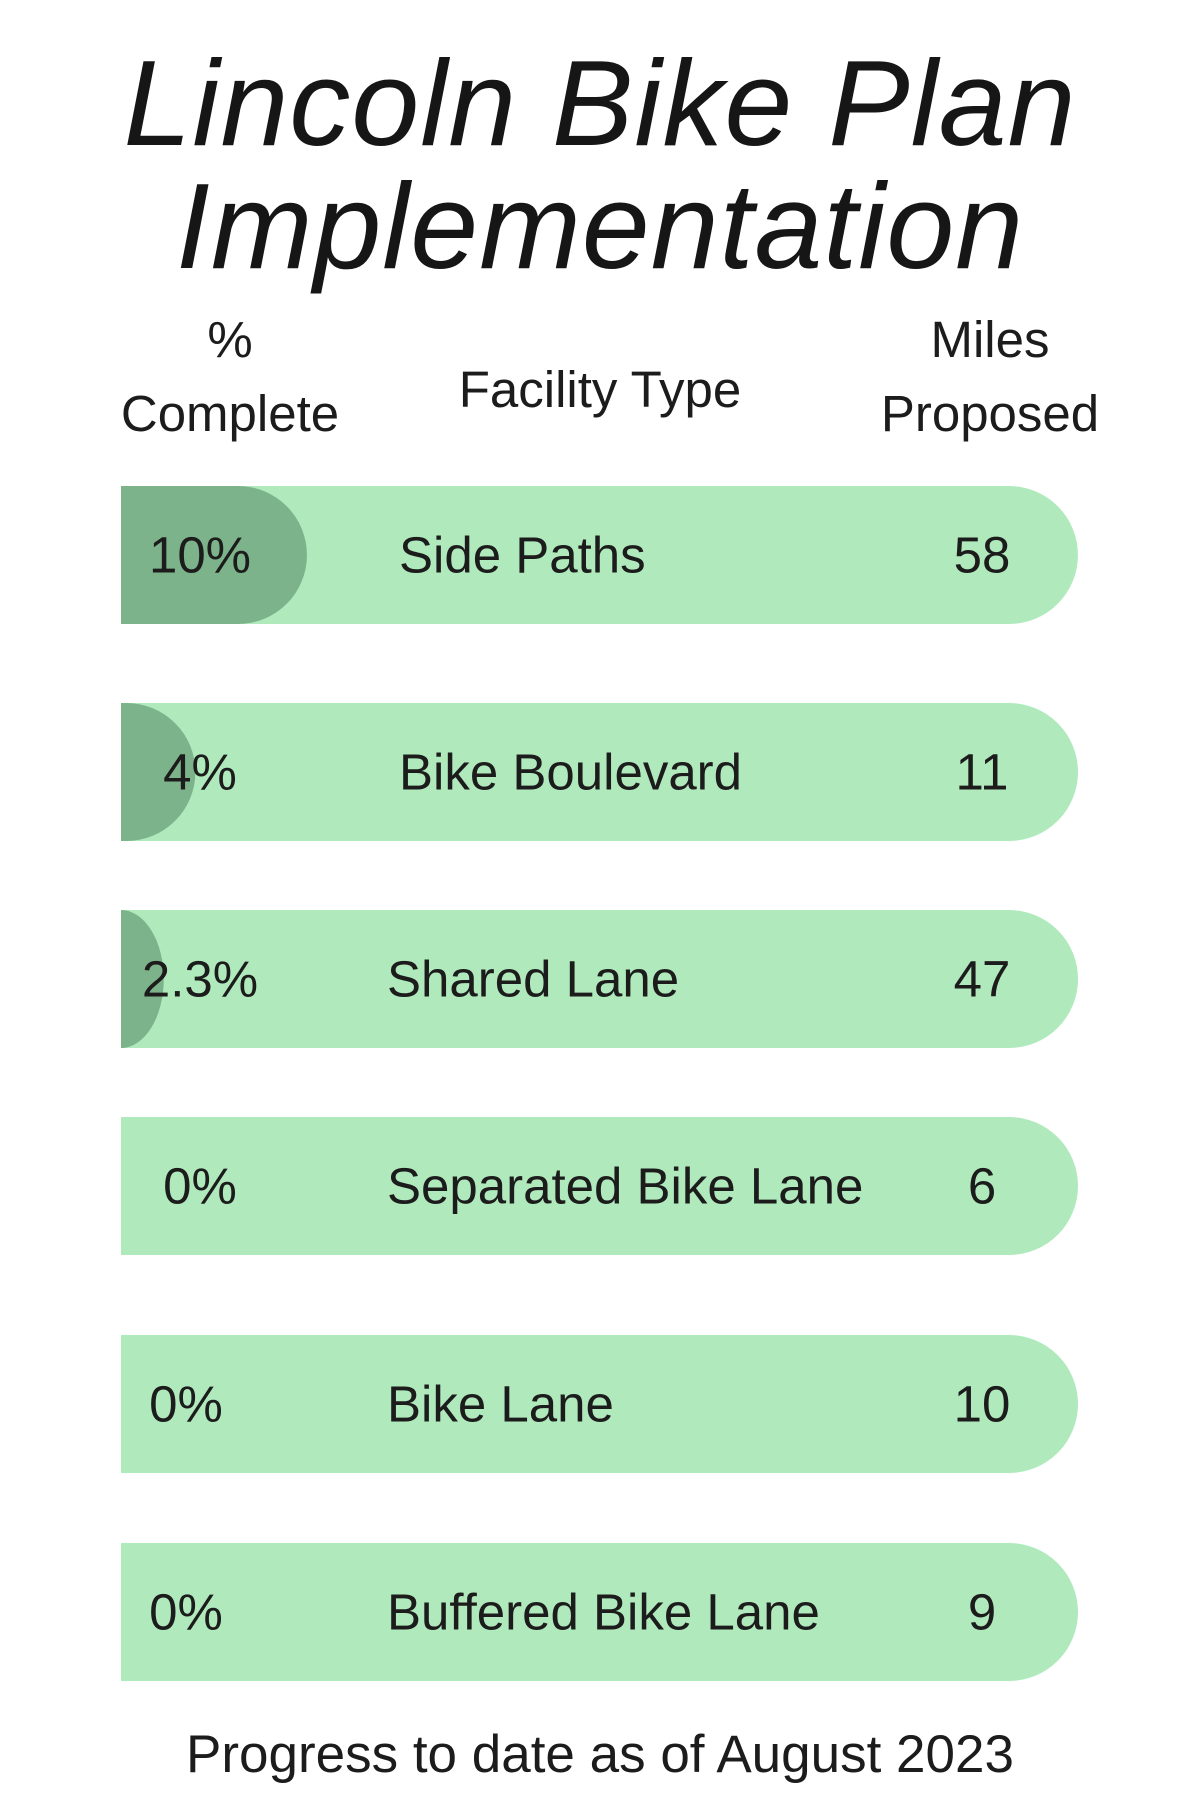 This screenshot has width=1200, height=1800. What do you see at coordinates (522, 555) in the screenshot?
I see `facility-label: Side Paths` at bounding box center [522, 555].